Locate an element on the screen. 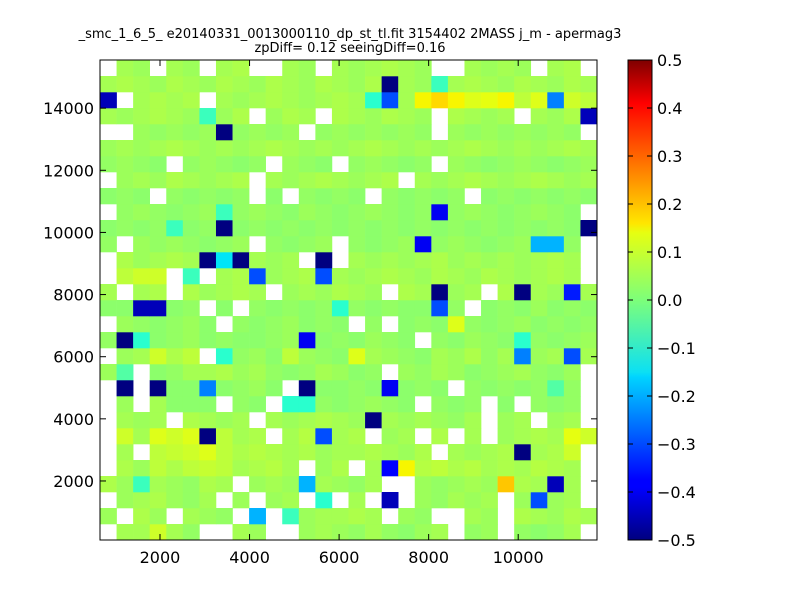  y-tick-label: 10000 is located at coordinates (68, 232).